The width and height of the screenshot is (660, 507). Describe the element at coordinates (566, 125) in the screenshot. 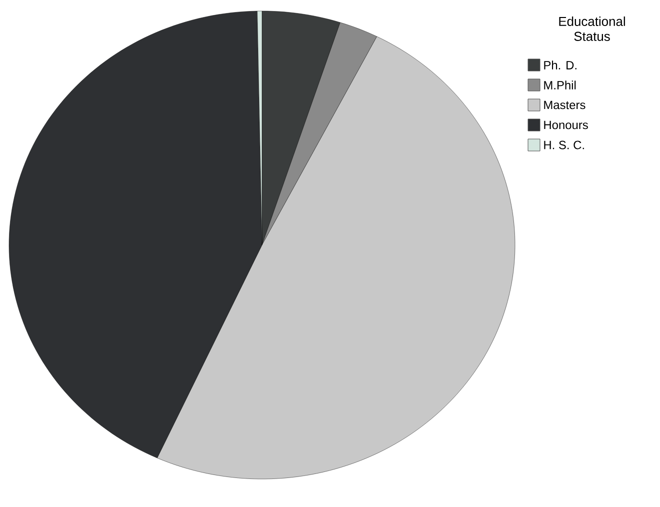

I see `legend-label: Honours` at that location.